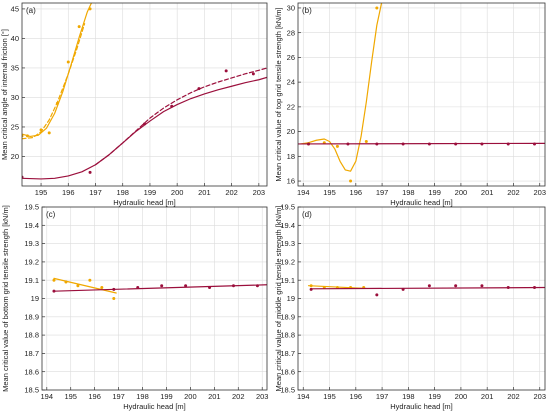 Image resolution: width=550 pixels, height=416 pixels. Describe the element at coordinates (421, 202) in the screenshot. I see `x-axis-label-b: Hydraulic head [m]` at that location.